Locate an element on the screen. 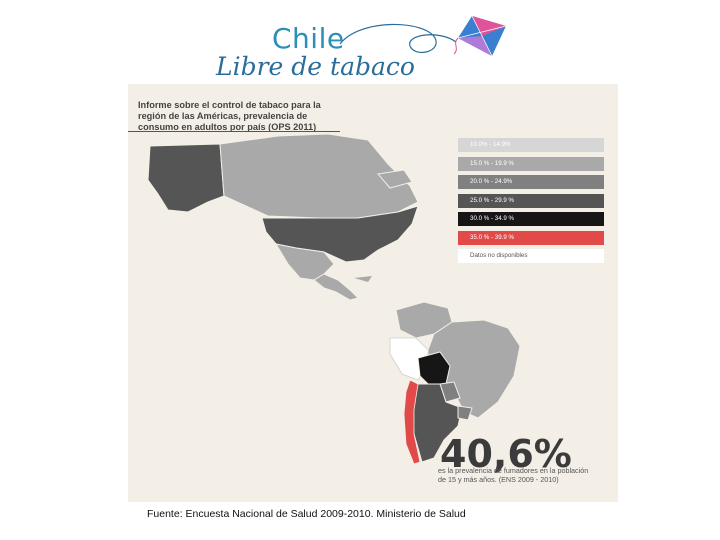 Image resolution: width=720 pixels, height=540 pixels. region-chile is located at coordinates (412, 422).